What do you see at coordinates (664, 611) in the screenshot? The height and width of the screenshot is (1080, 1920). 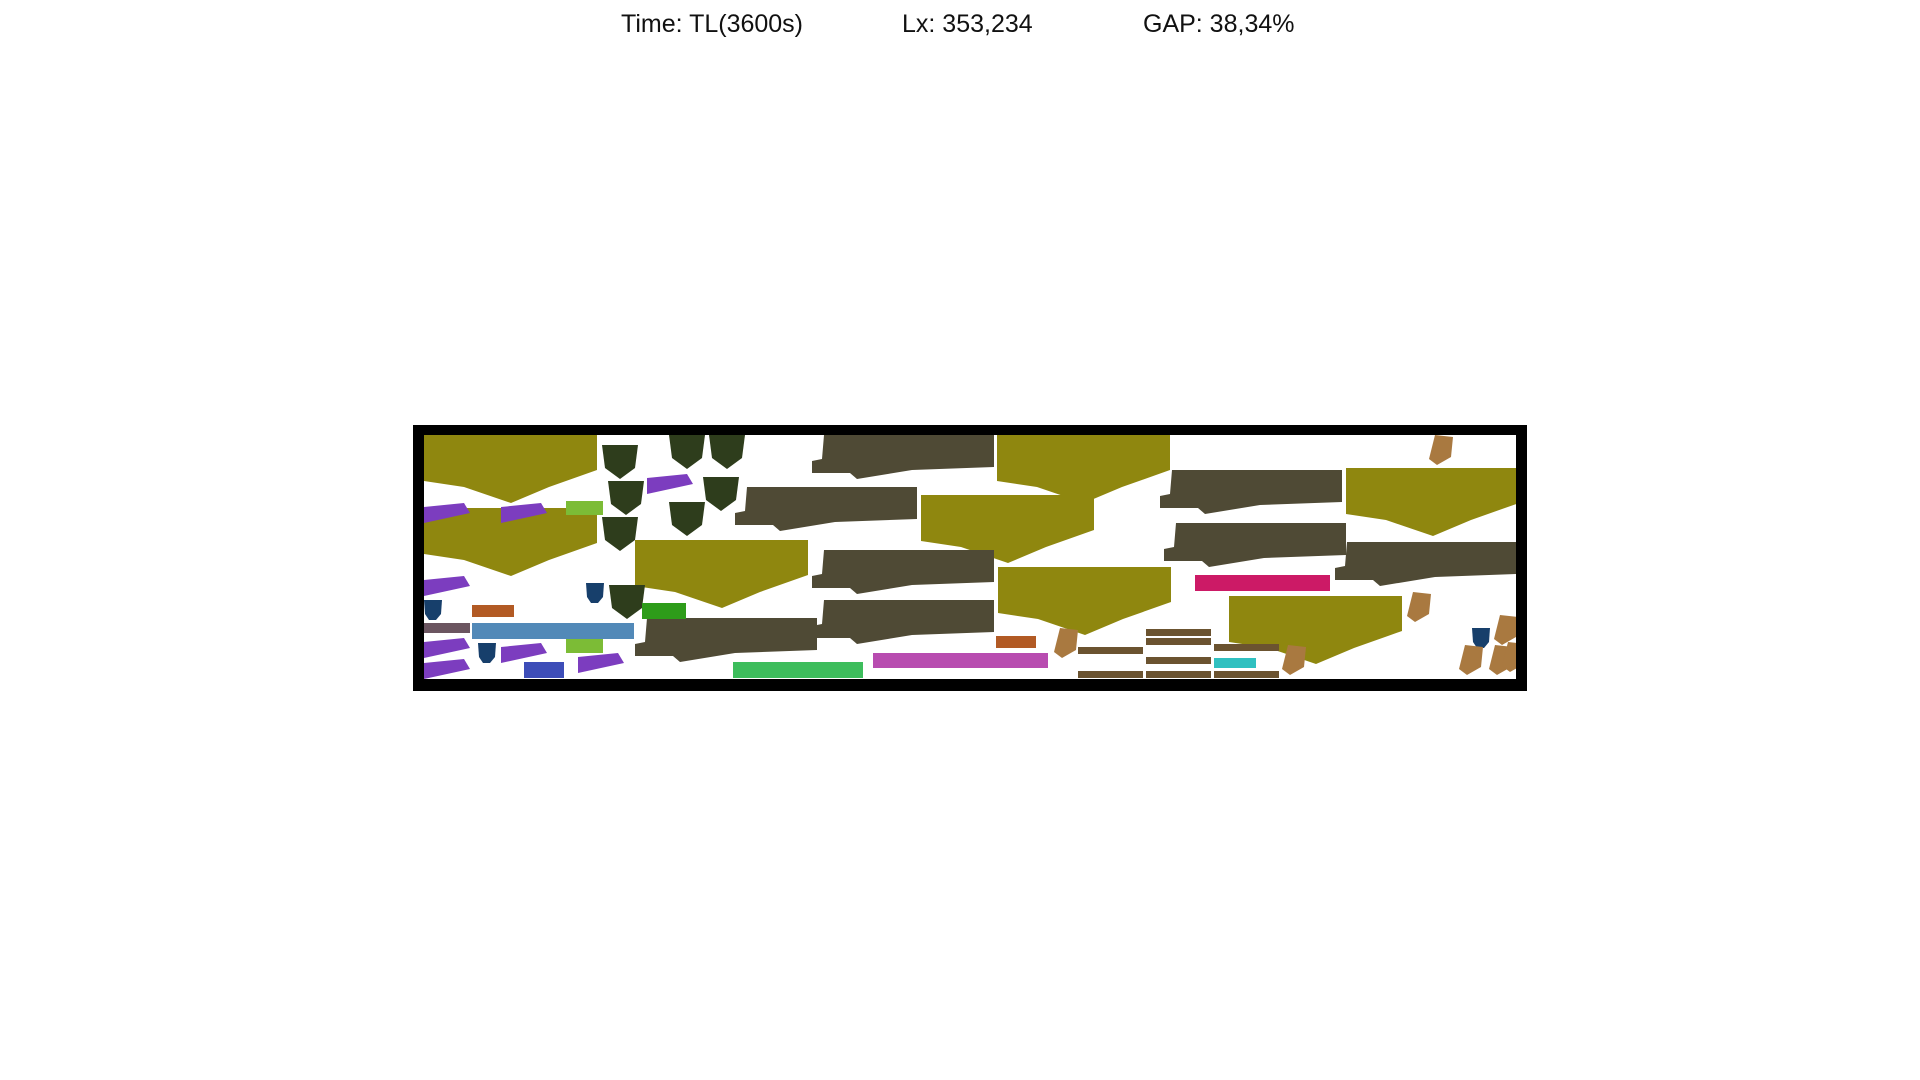 I see `green-rect-piece` at bounding box center [664, 611].